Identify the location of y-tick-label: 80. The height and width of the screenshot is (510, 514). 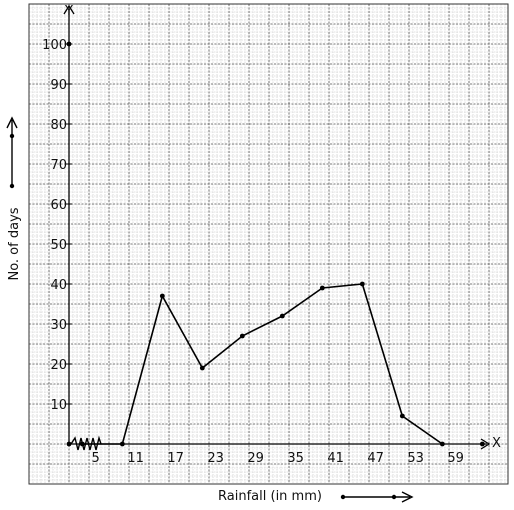
(58, 125).